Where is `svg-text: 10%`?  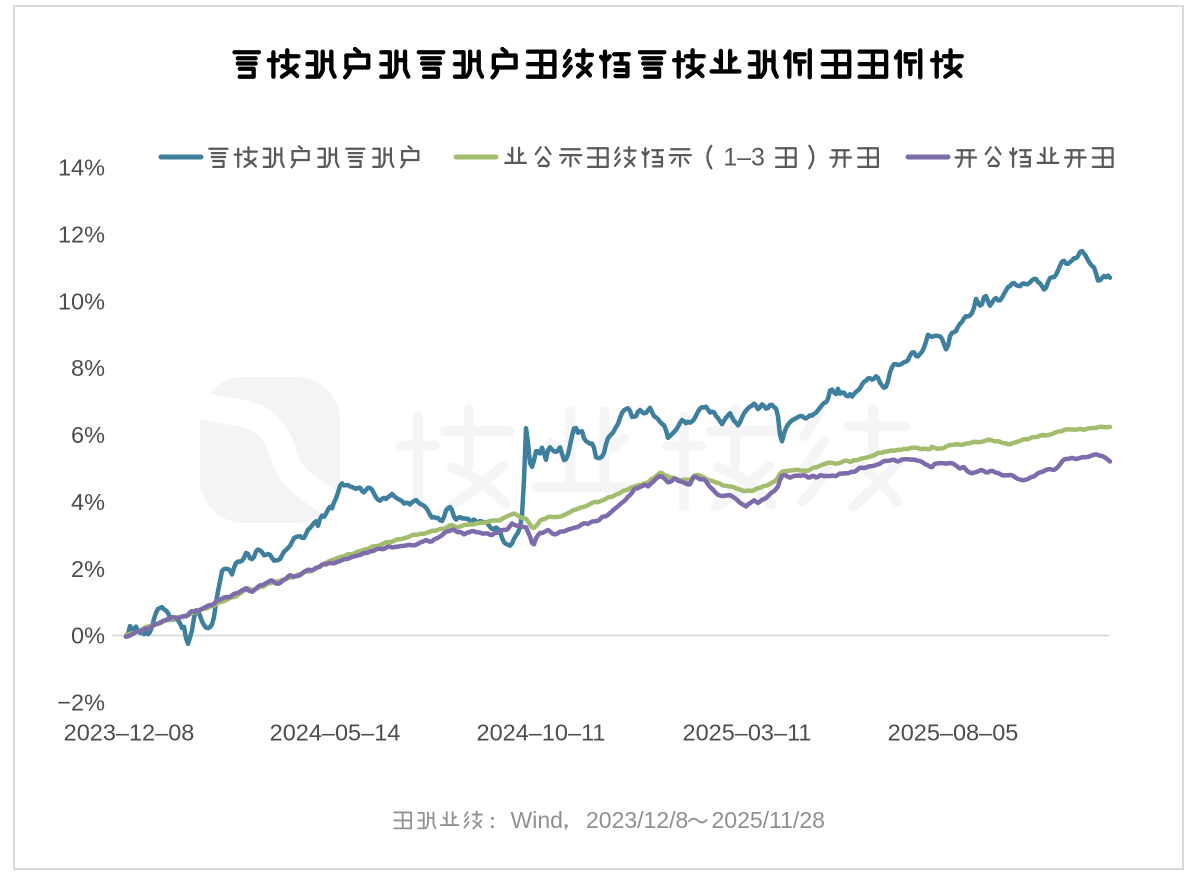
svg-text: 10% is located at coordinates (81, 301).